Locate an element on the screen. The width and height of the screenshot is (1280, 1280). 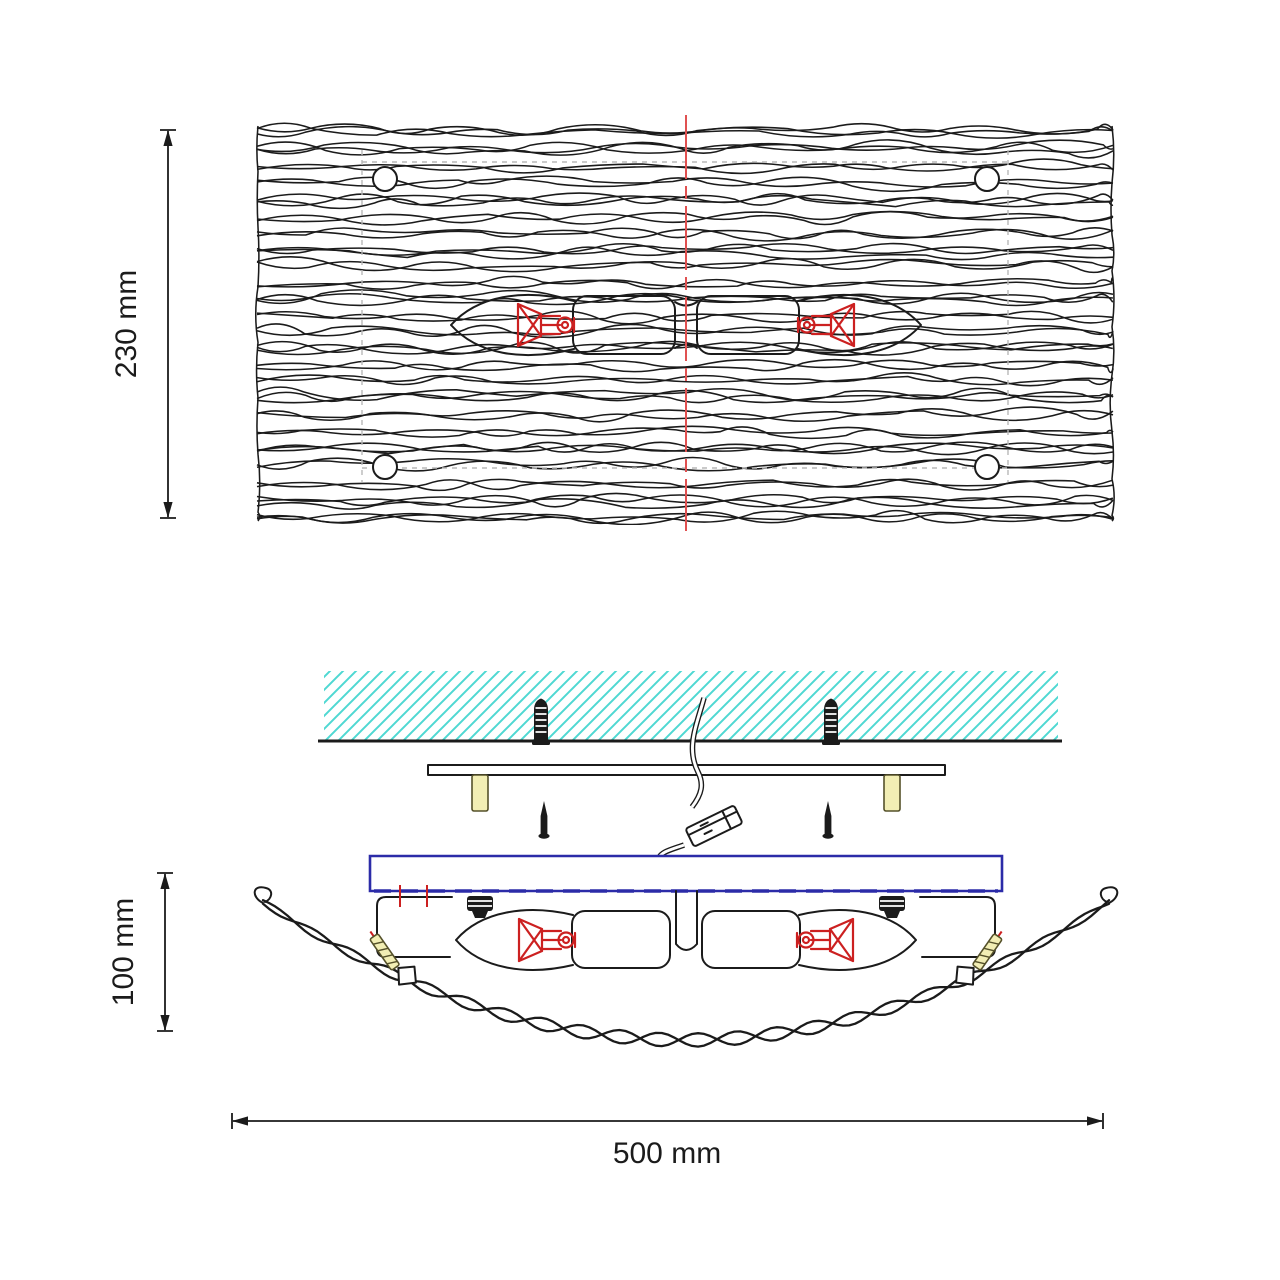
wall-plug-left is located at coordinates (541, 721).